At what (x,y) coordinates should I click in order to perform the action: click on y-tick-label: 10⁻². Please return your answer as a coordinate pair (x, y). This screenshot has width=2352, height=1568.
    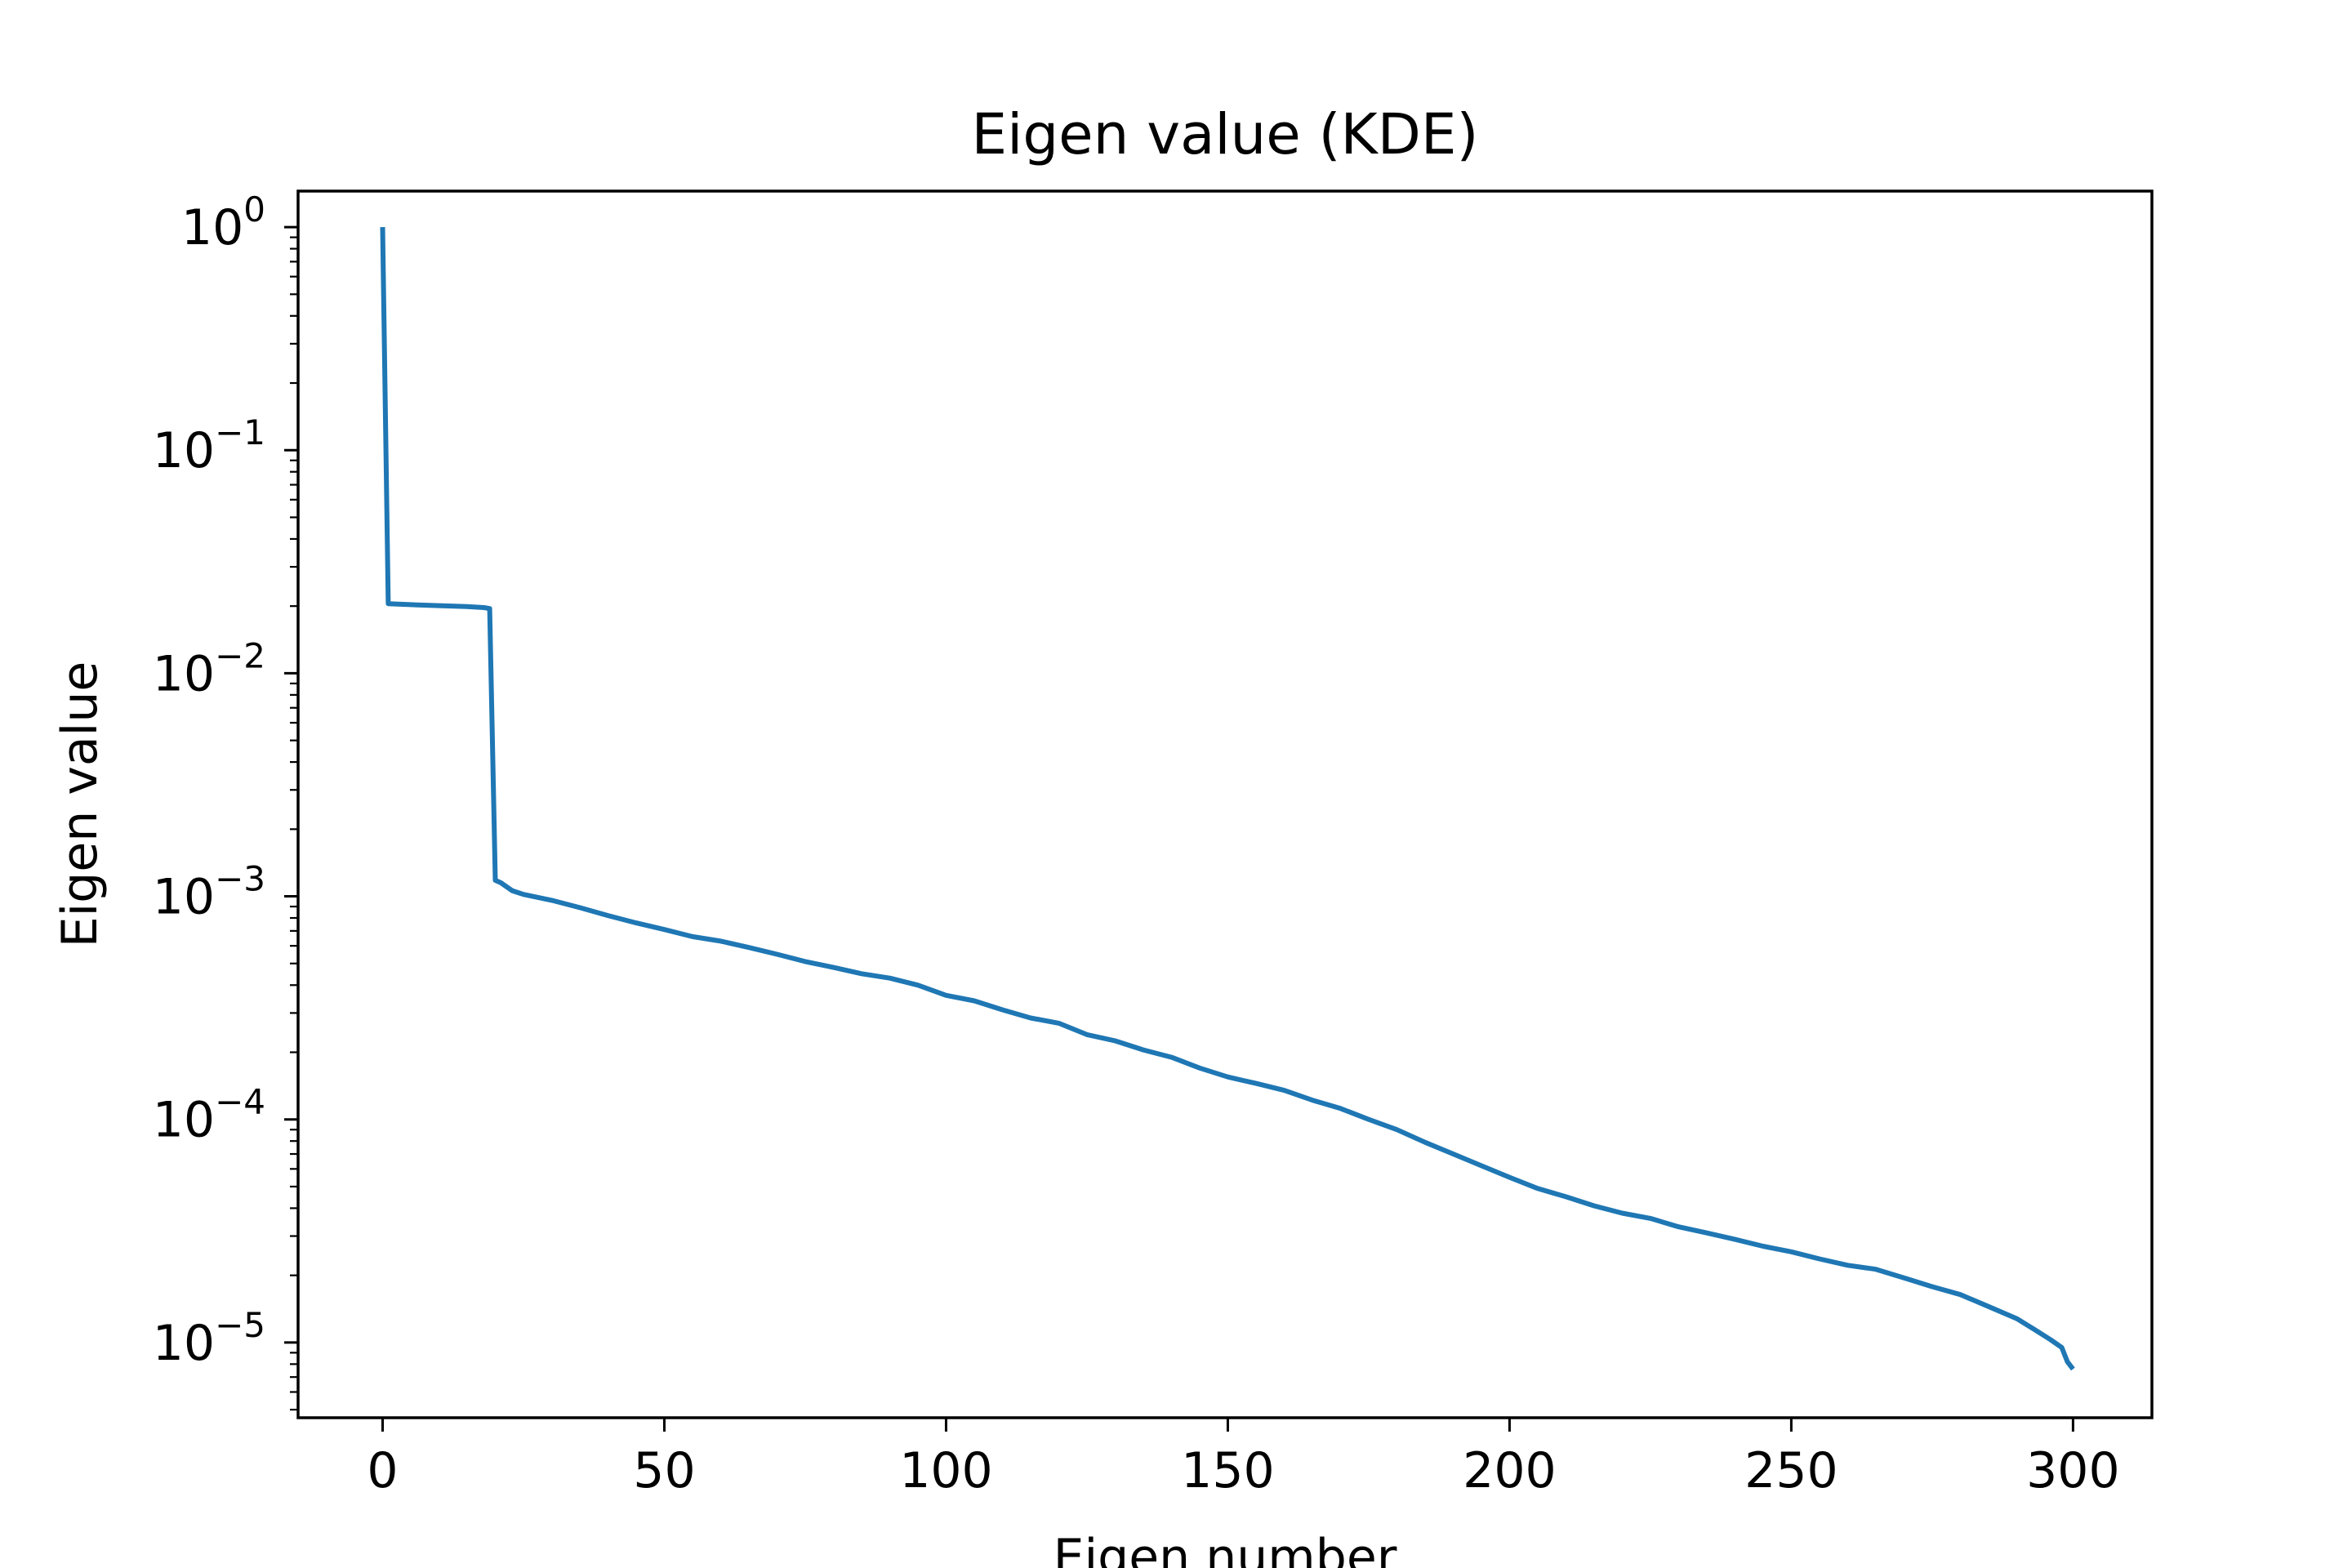
    Looking at the image, I should click on (209, 668).